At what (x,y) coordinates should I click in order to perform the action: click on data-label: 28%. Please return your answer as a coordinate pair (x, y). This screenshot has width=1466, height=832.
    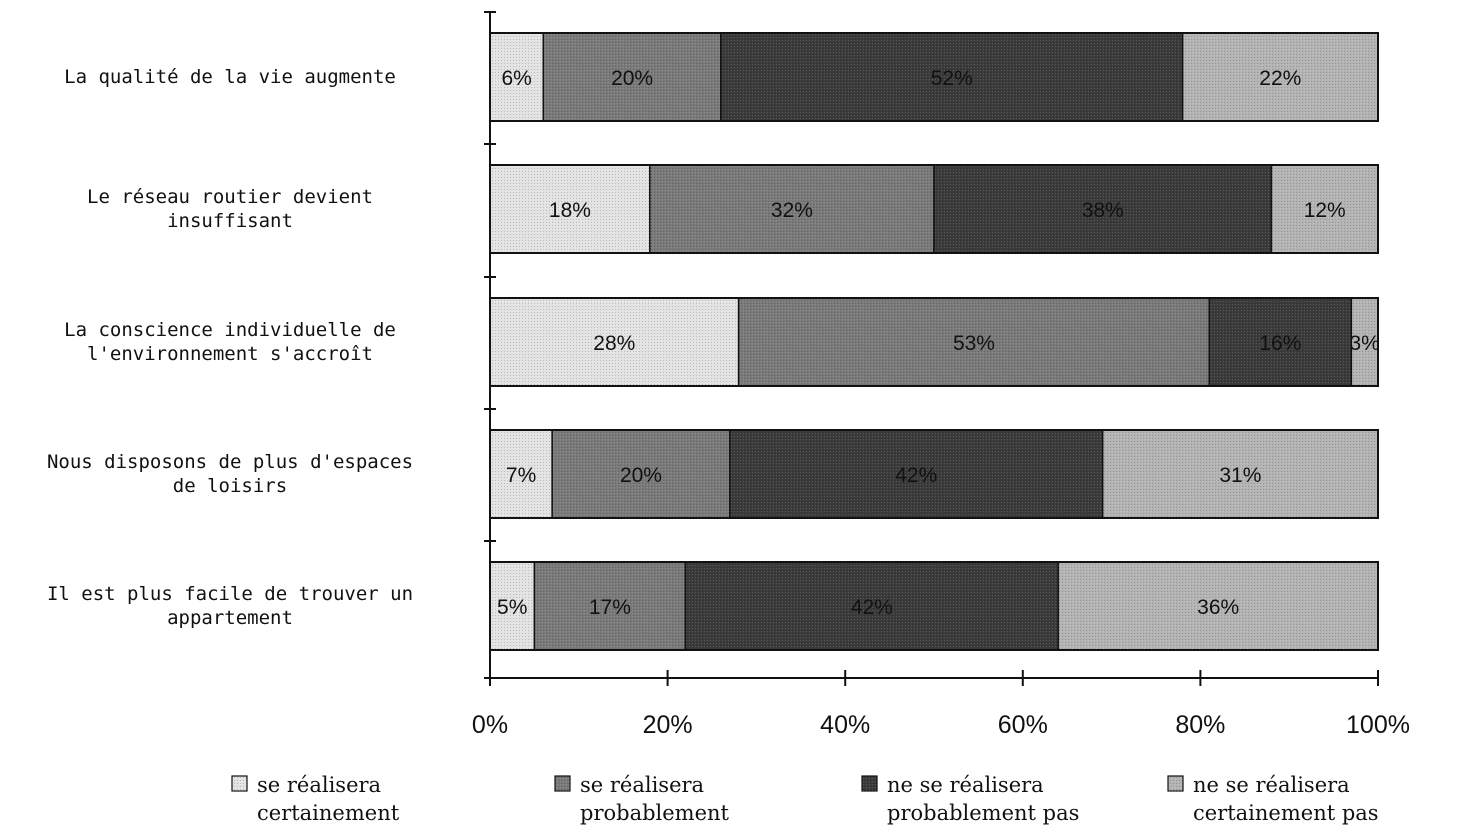
    Looking at the image, I should click on (614, 343).